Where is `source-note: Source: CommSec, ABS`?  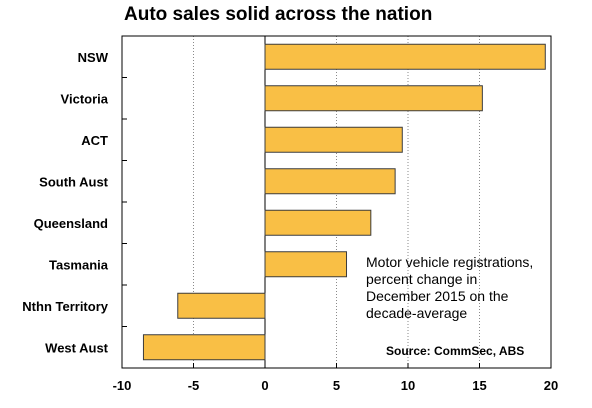
source-note: Source: CommSec, ABS is located at coordinates (455, 351).